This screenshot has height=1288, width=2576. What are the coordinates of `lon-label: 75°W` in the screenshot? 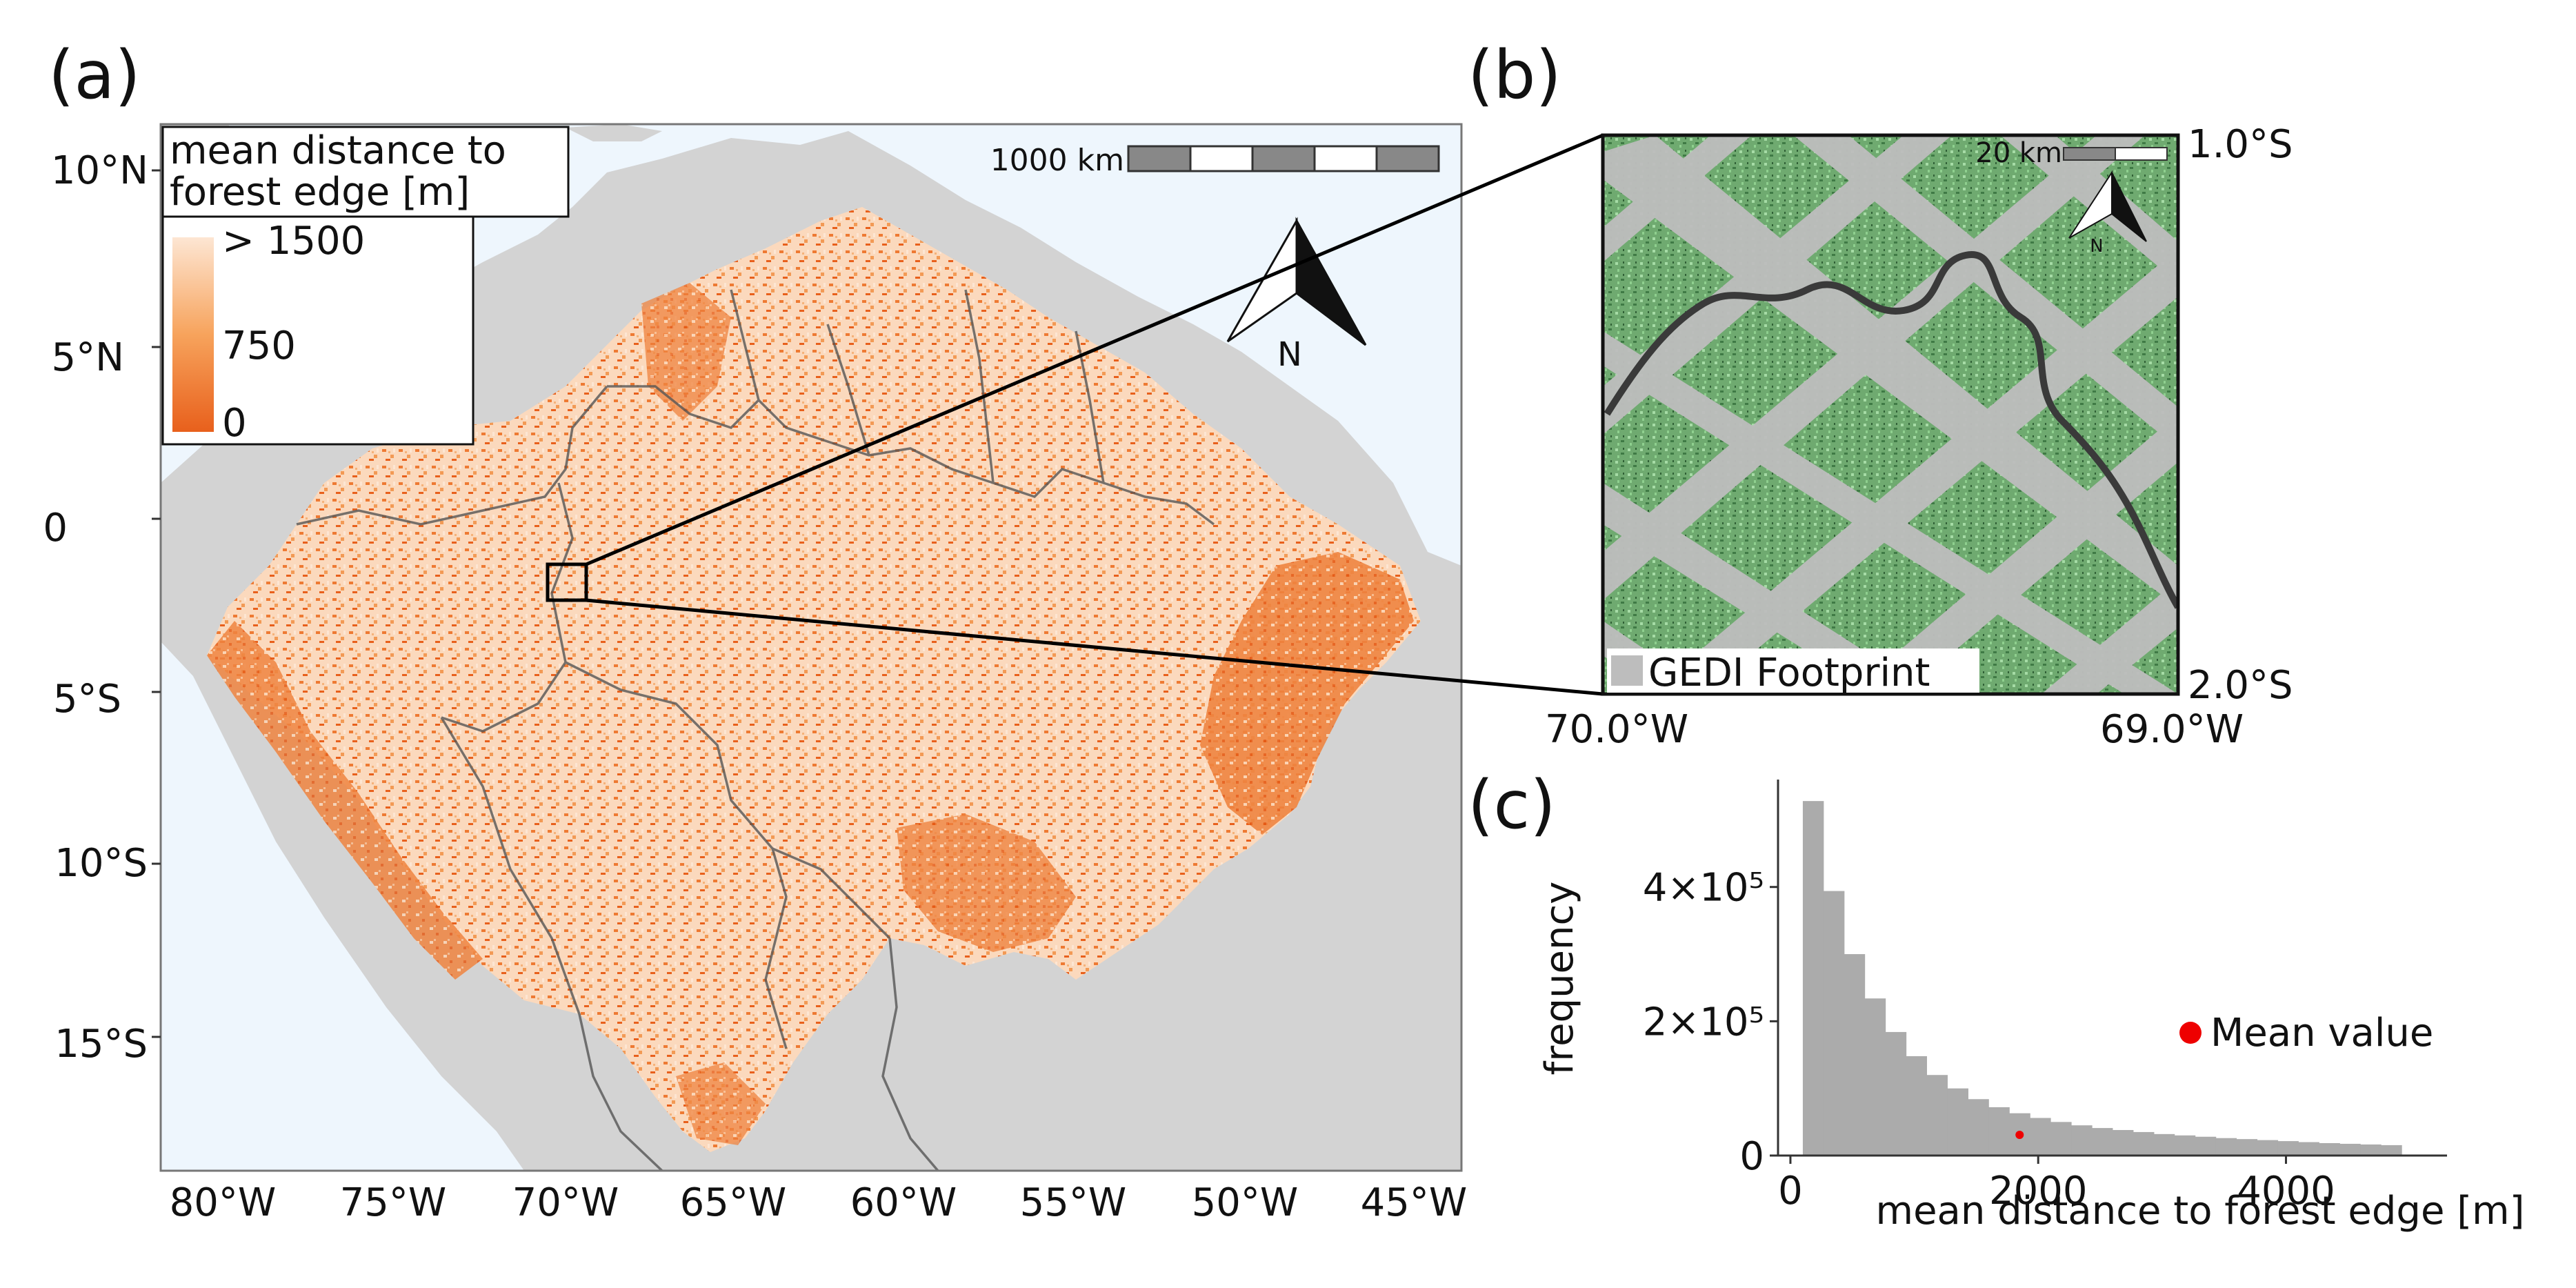 It's located at (393, 1202).